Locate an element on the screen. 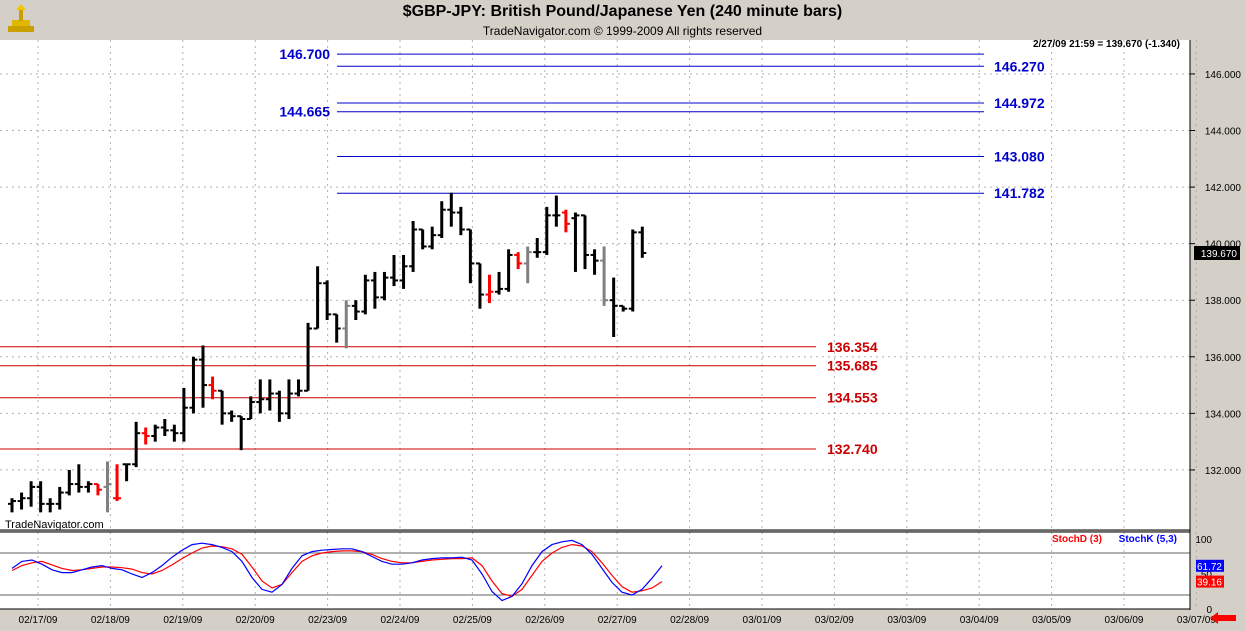 The image size is (1245, 631). x-tick-label: 03/02/09 is located at coordinates (834, 620).